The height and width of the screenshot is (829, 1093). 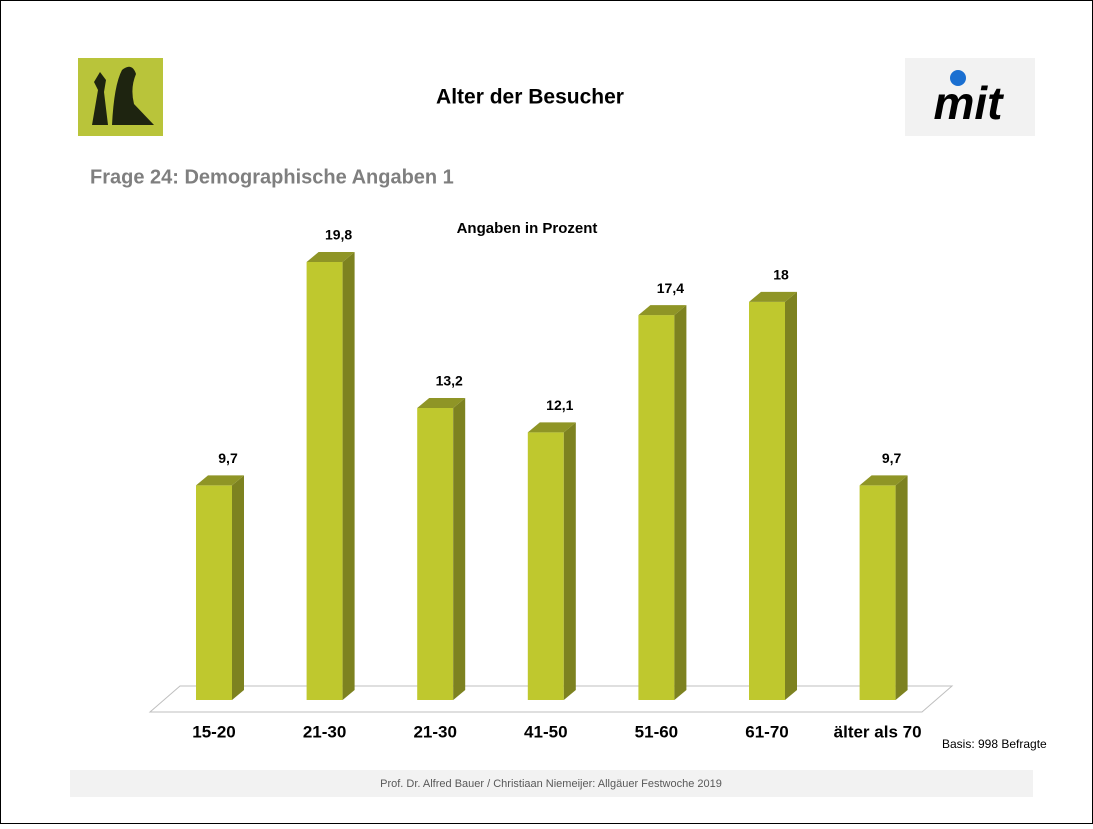 I want to click on floor, so click(x=551, y=699).